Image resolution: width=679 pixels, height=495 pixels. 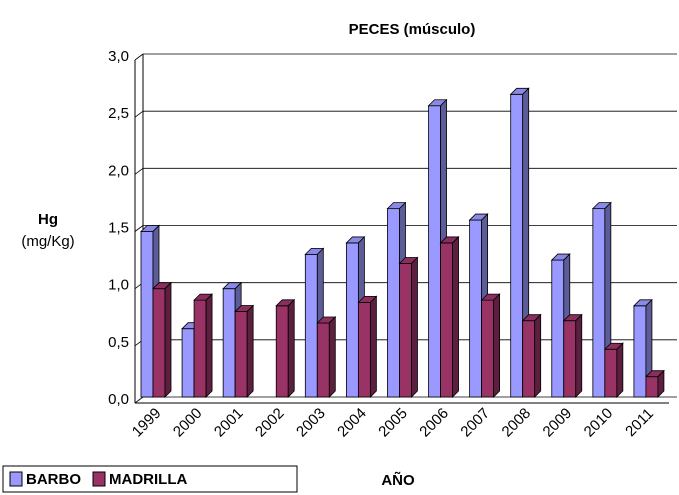 I want to click on x-tick-label: 2010, so click(x=599, y=423).